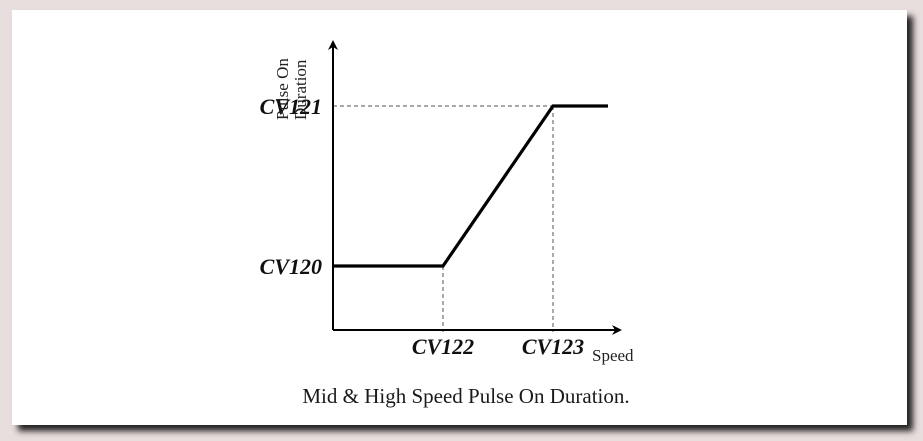 The height and width of the screenshot is (441, 923). Describe the element at coordinates (553, 346) in the screenshot. I see `x-tick-label-cv123: CV123` at that location.